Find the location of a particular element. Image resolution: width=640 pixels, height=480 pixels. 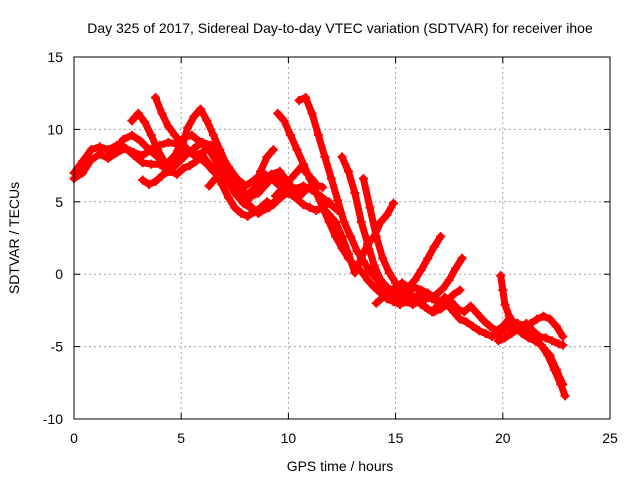

x-tick-label: 5 is located at coordinates (181, 438).